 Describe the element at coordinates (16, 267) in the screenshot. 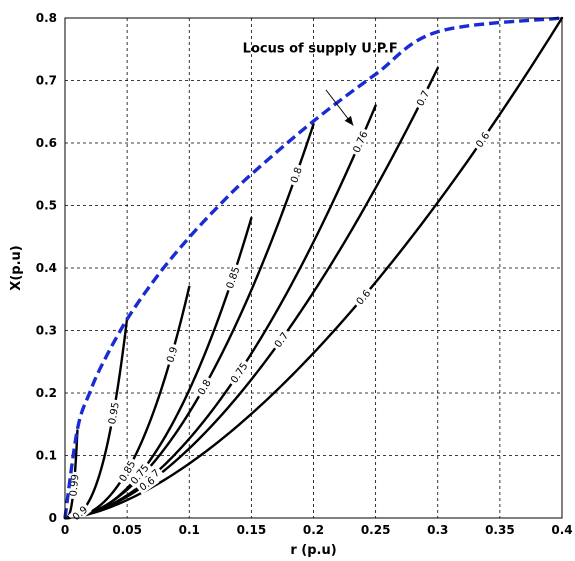

I see `y-axis-label: X(p.u)` at that location.